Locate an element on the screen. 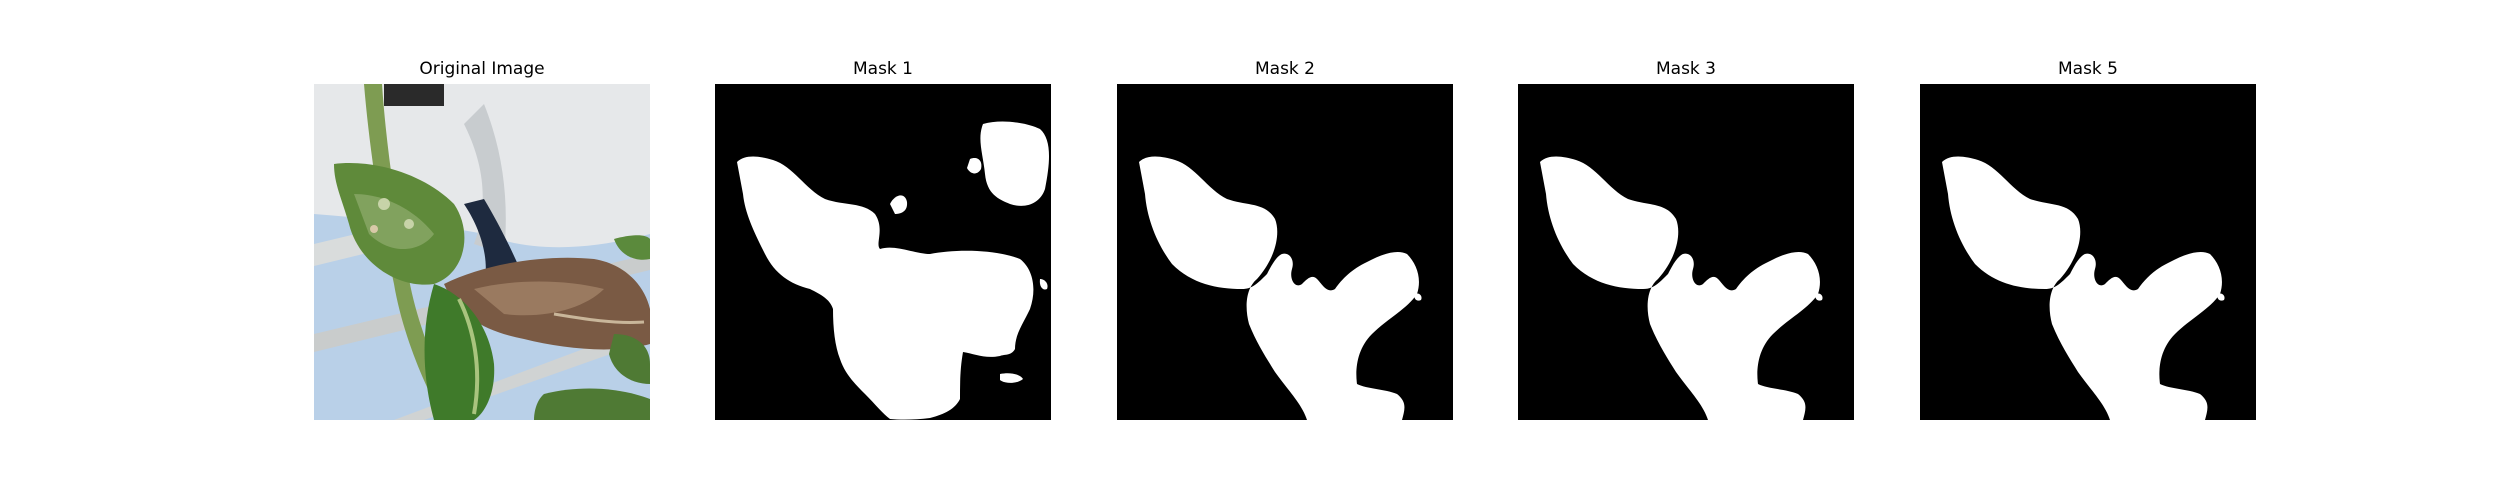  original-image is located at coordinates (482, 252).